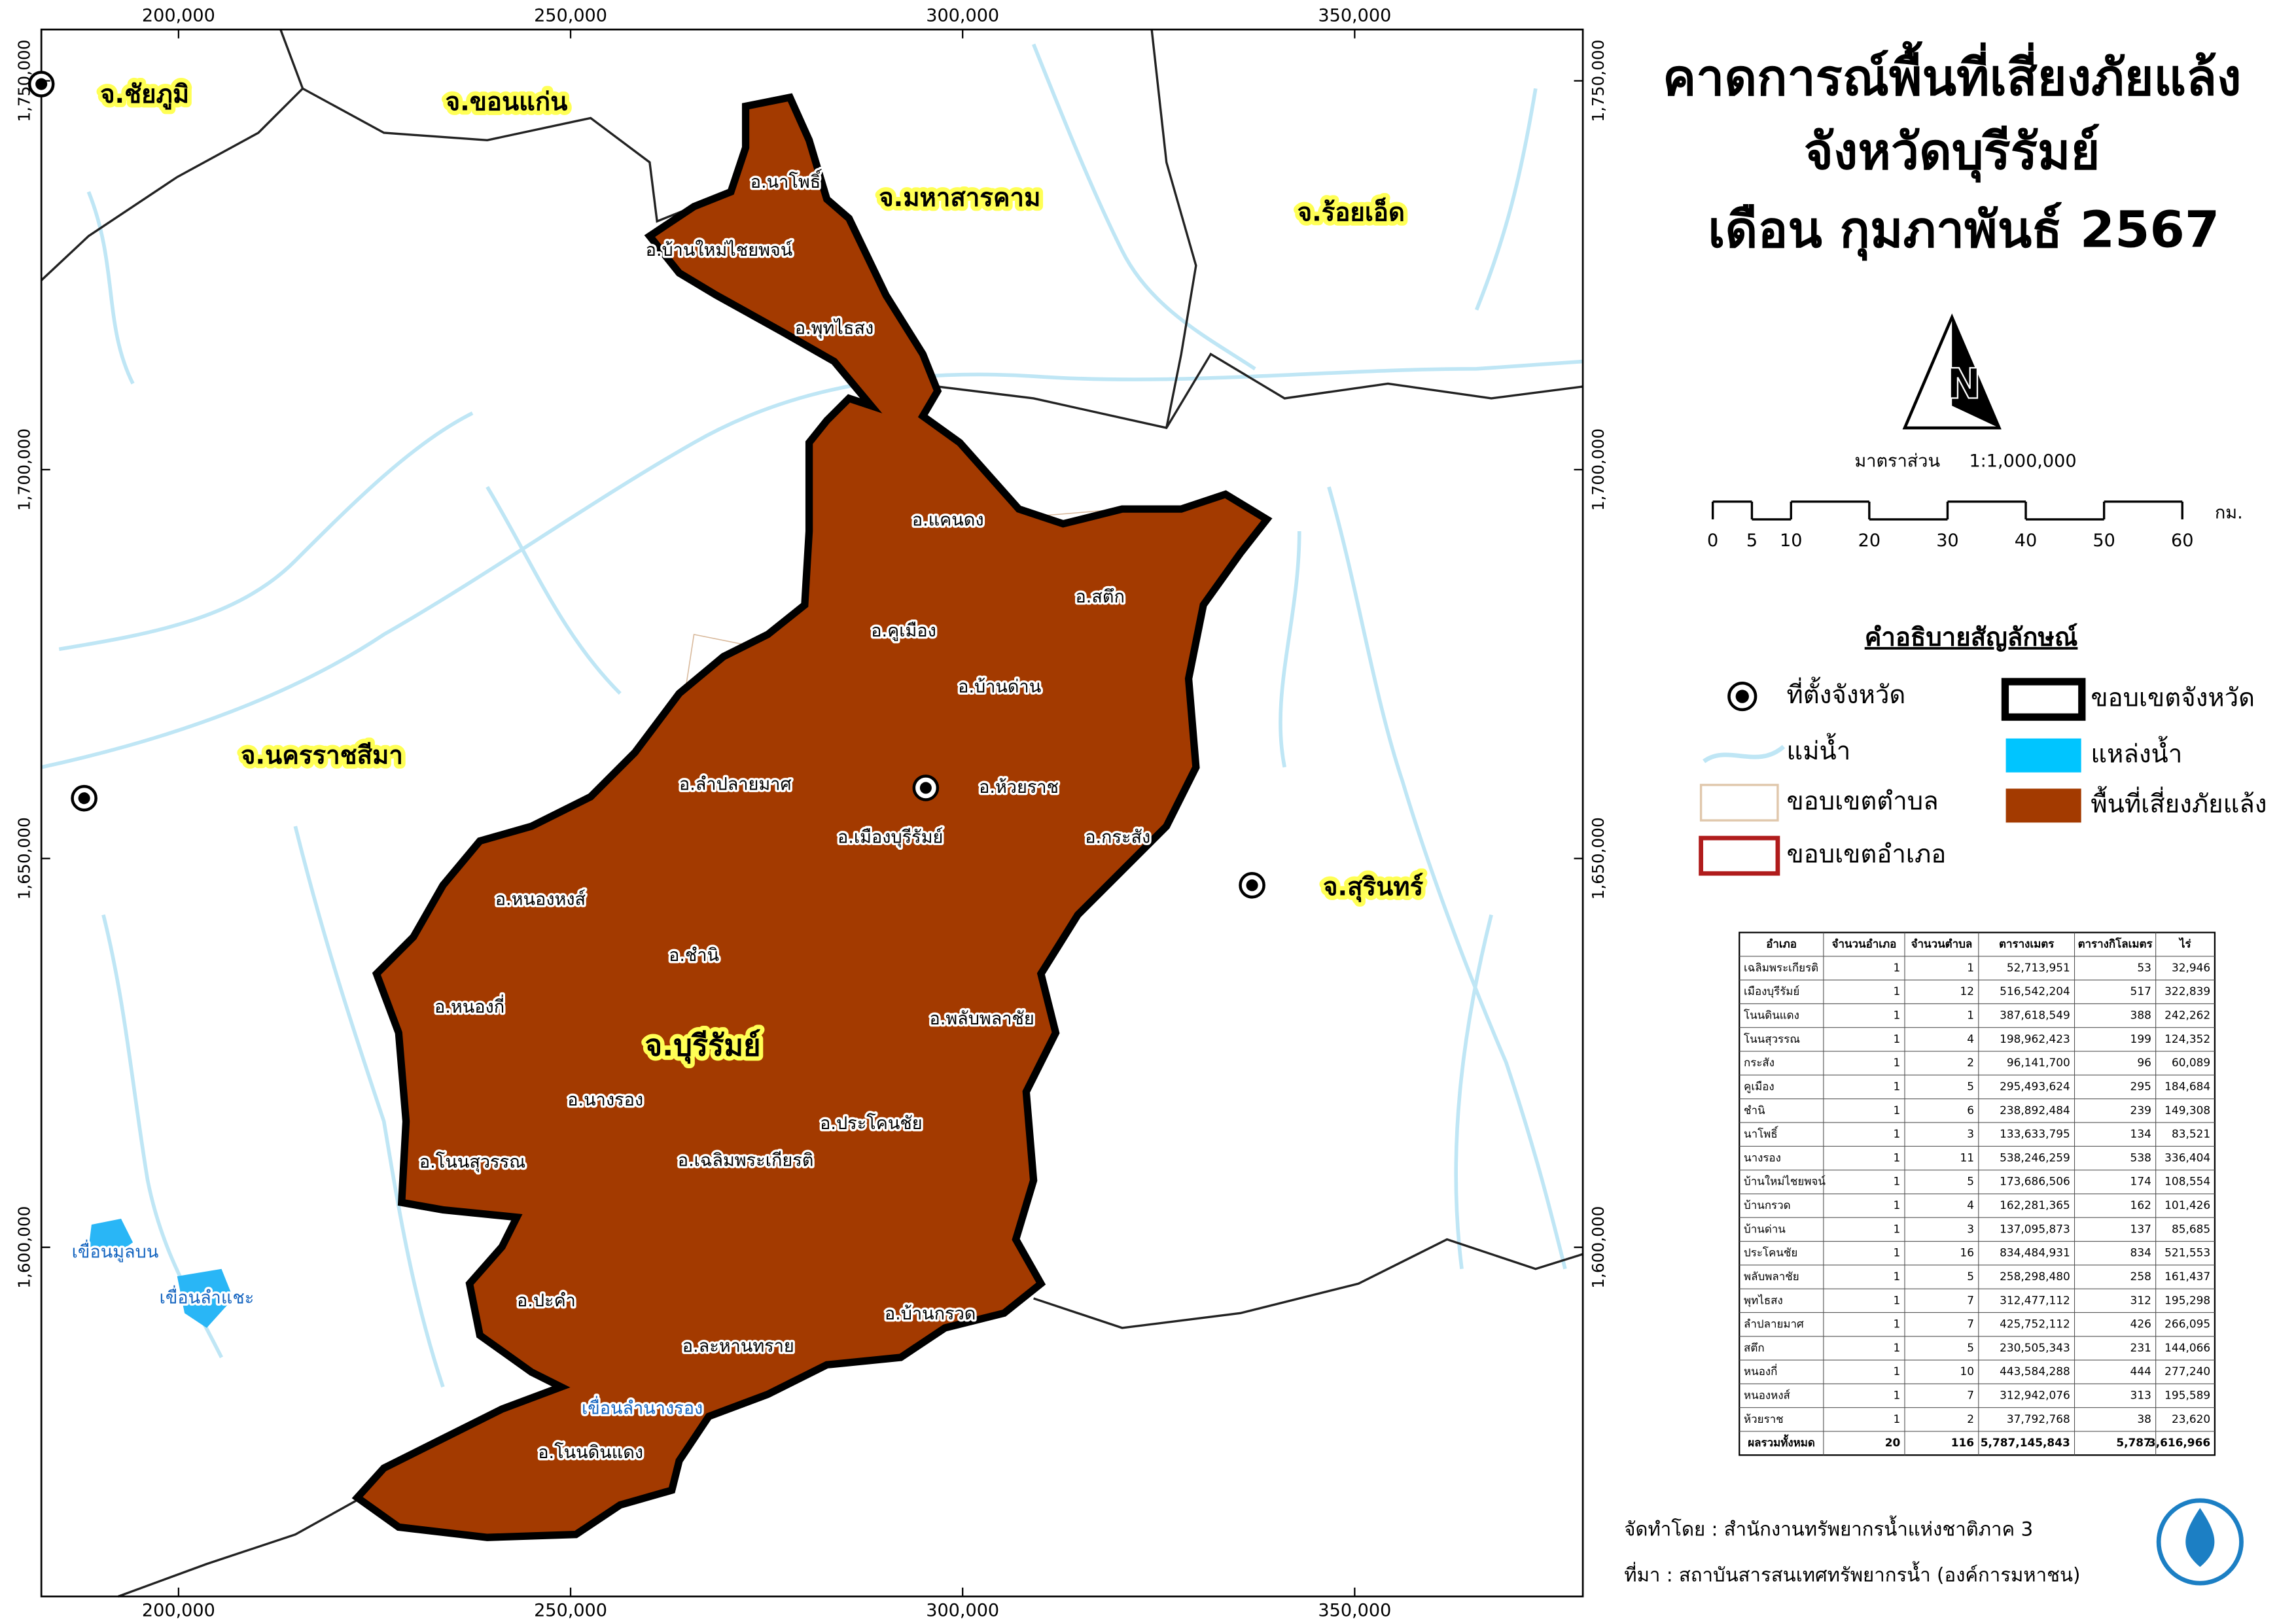 This screenshot has width=2296, height=1623. Describe the element at coordinates (1351, 213) in the screenshot. I see `province-label: จ.ร้อยเอ็ด` at that location.